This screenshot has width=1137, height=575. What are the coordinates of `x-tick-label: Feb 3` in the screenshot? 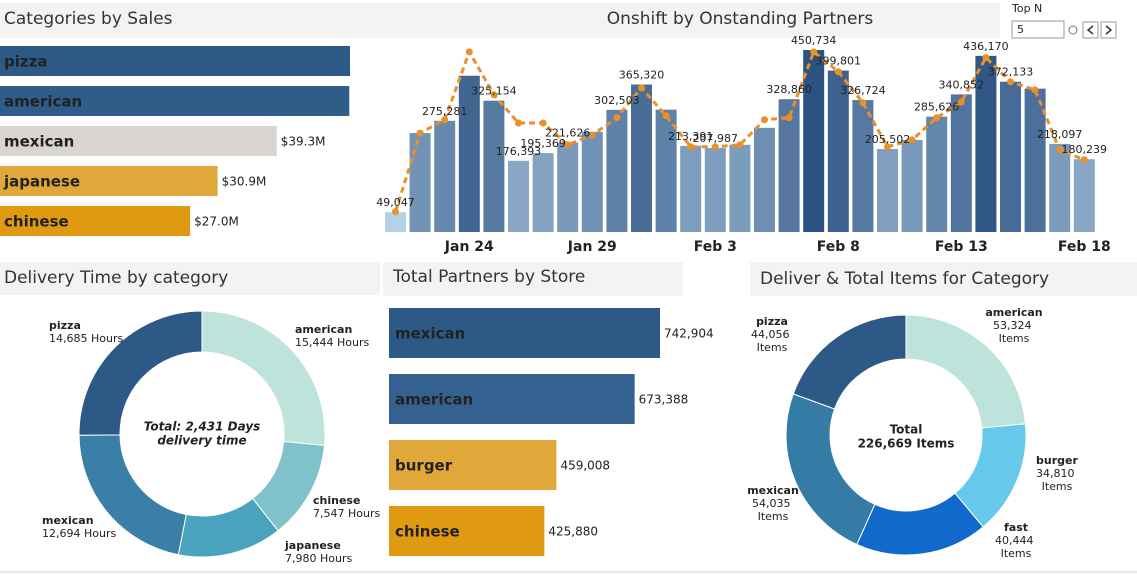 It's located at (715, 247).